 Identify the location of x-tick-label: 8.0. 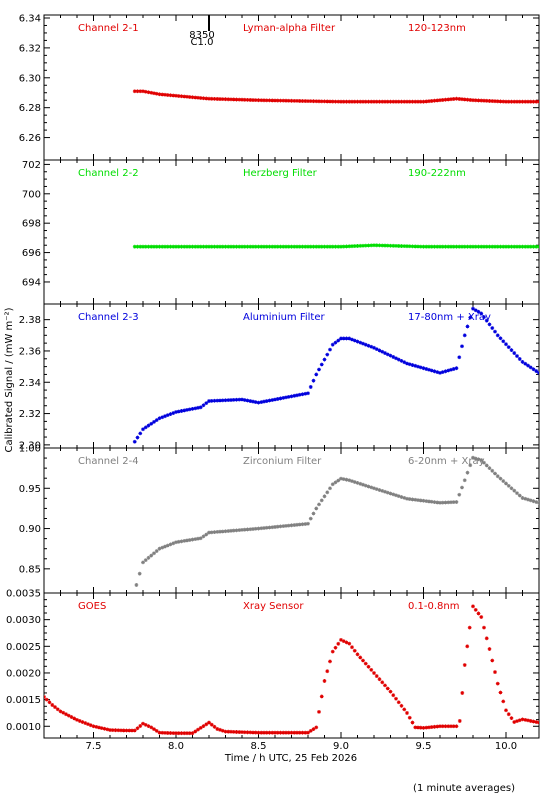
(176, 746).